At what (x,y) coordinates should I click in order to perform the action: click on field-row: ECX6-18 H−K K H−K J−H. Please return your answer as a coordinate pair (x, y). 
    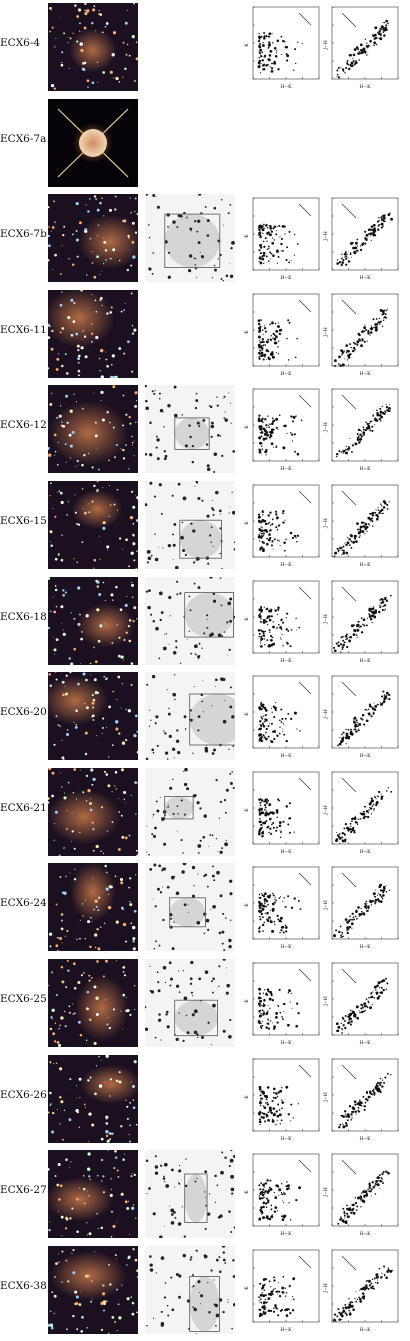
    Looking at the image, I should click on (205, 621).